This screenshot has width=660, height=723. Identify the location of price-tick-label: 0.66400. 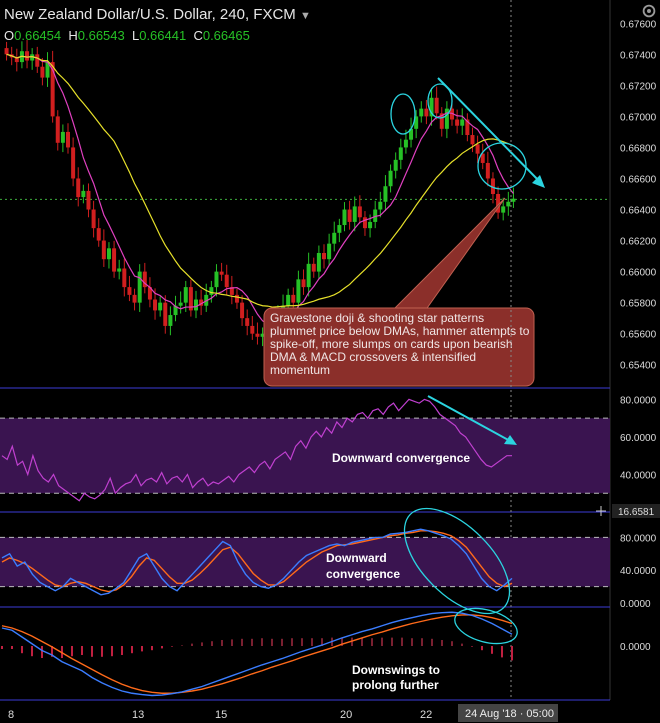
(638, 211).